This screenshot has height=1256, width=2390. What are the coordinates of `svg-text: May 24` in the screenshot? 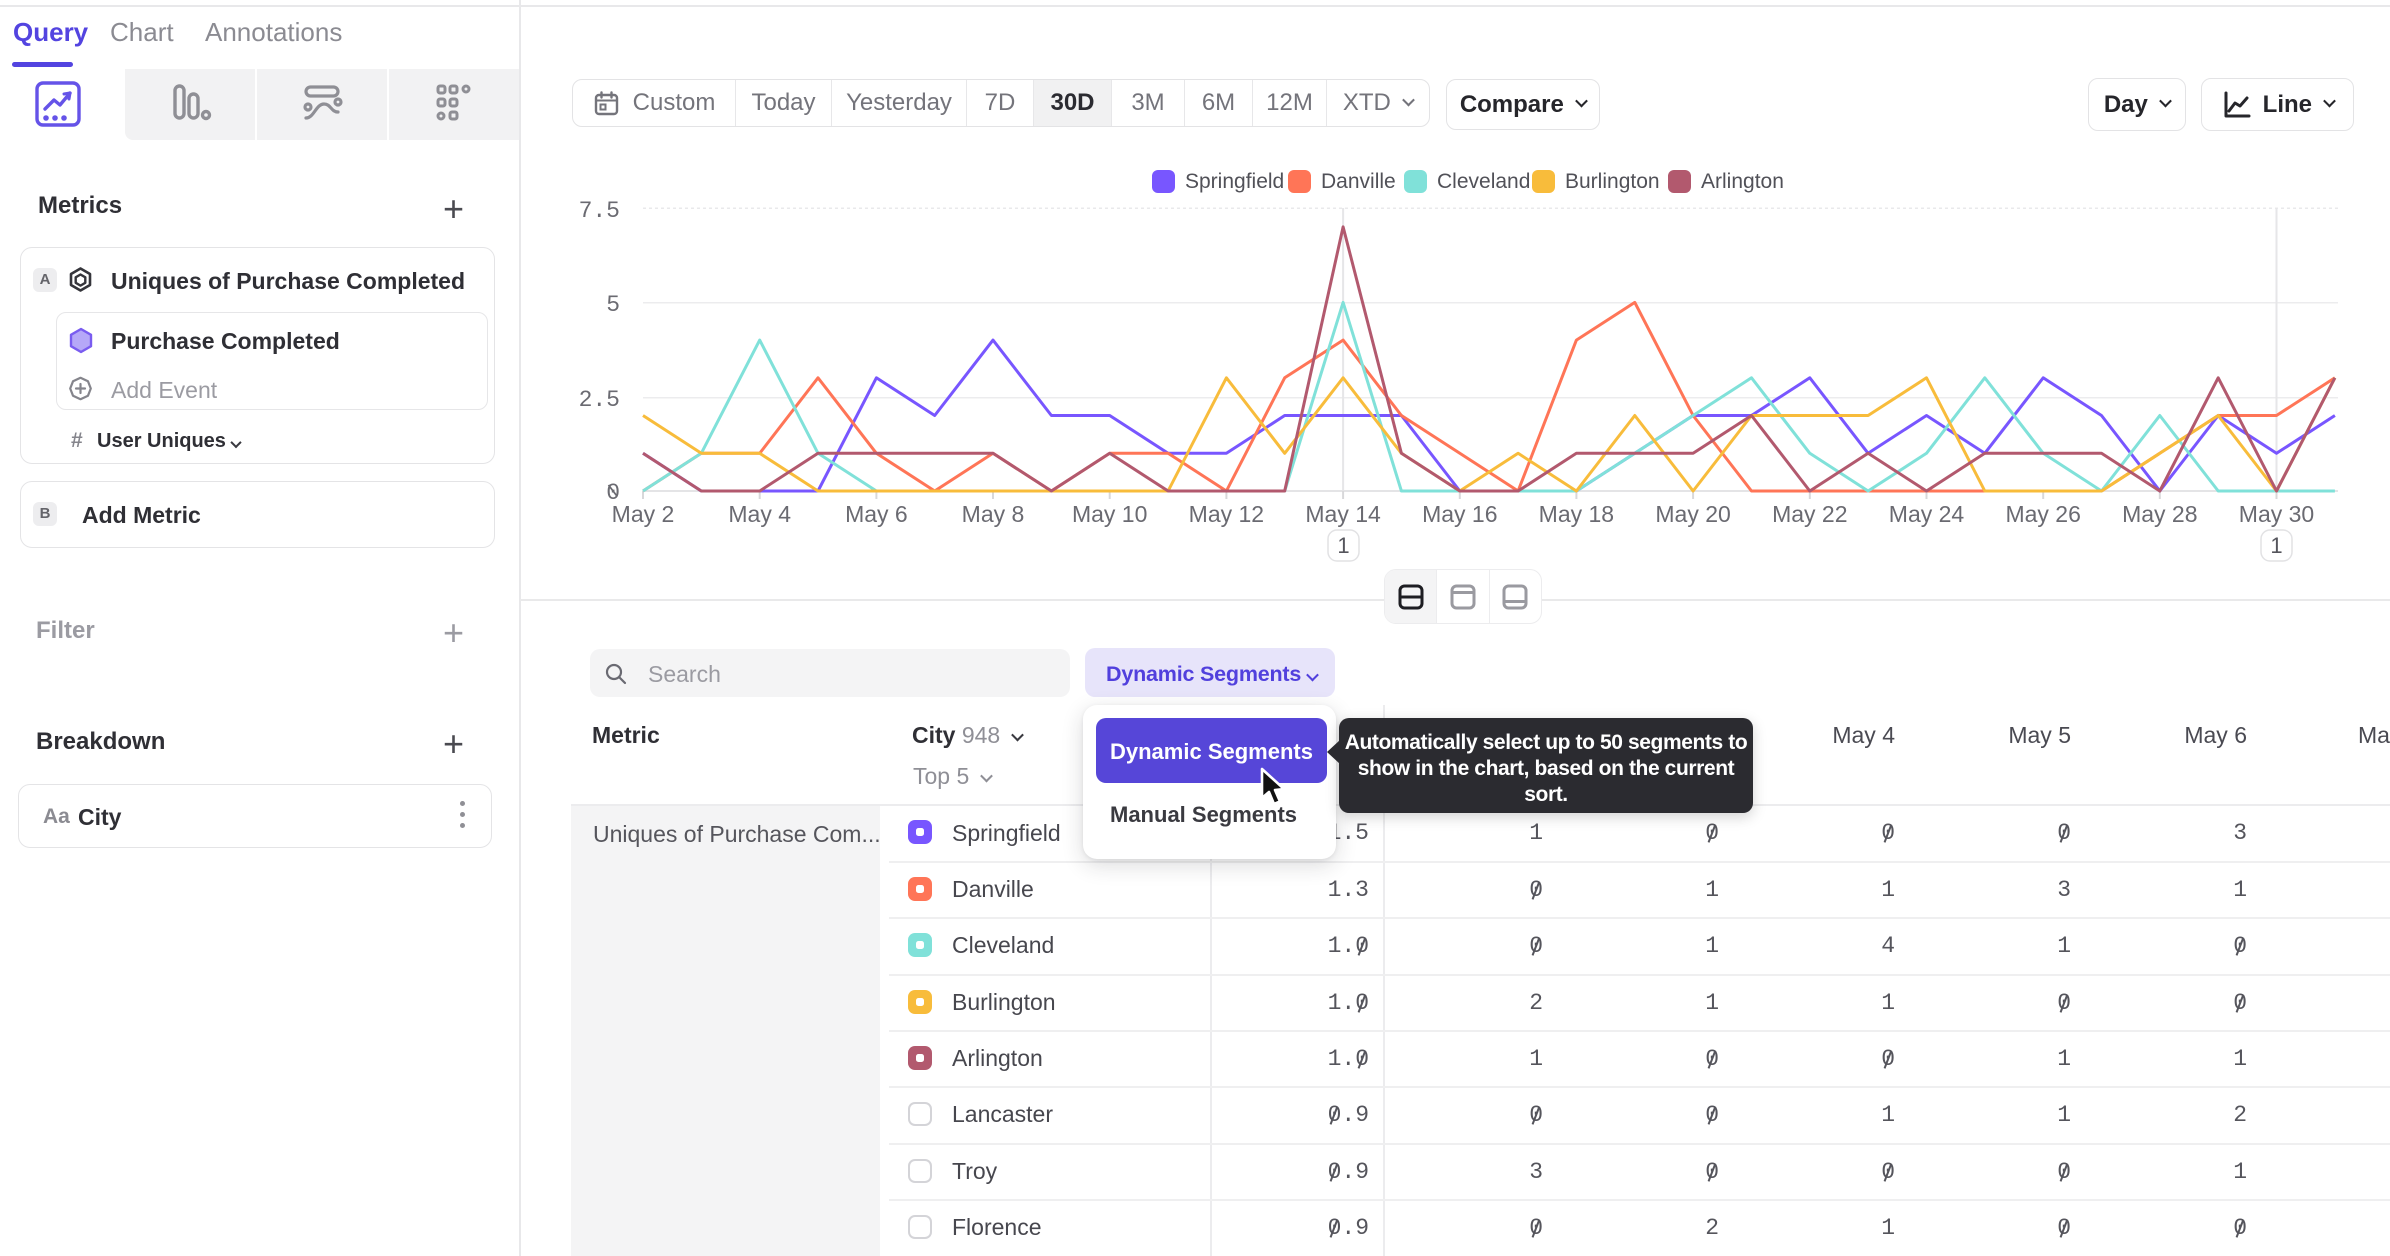 It's located at (1927, 514).